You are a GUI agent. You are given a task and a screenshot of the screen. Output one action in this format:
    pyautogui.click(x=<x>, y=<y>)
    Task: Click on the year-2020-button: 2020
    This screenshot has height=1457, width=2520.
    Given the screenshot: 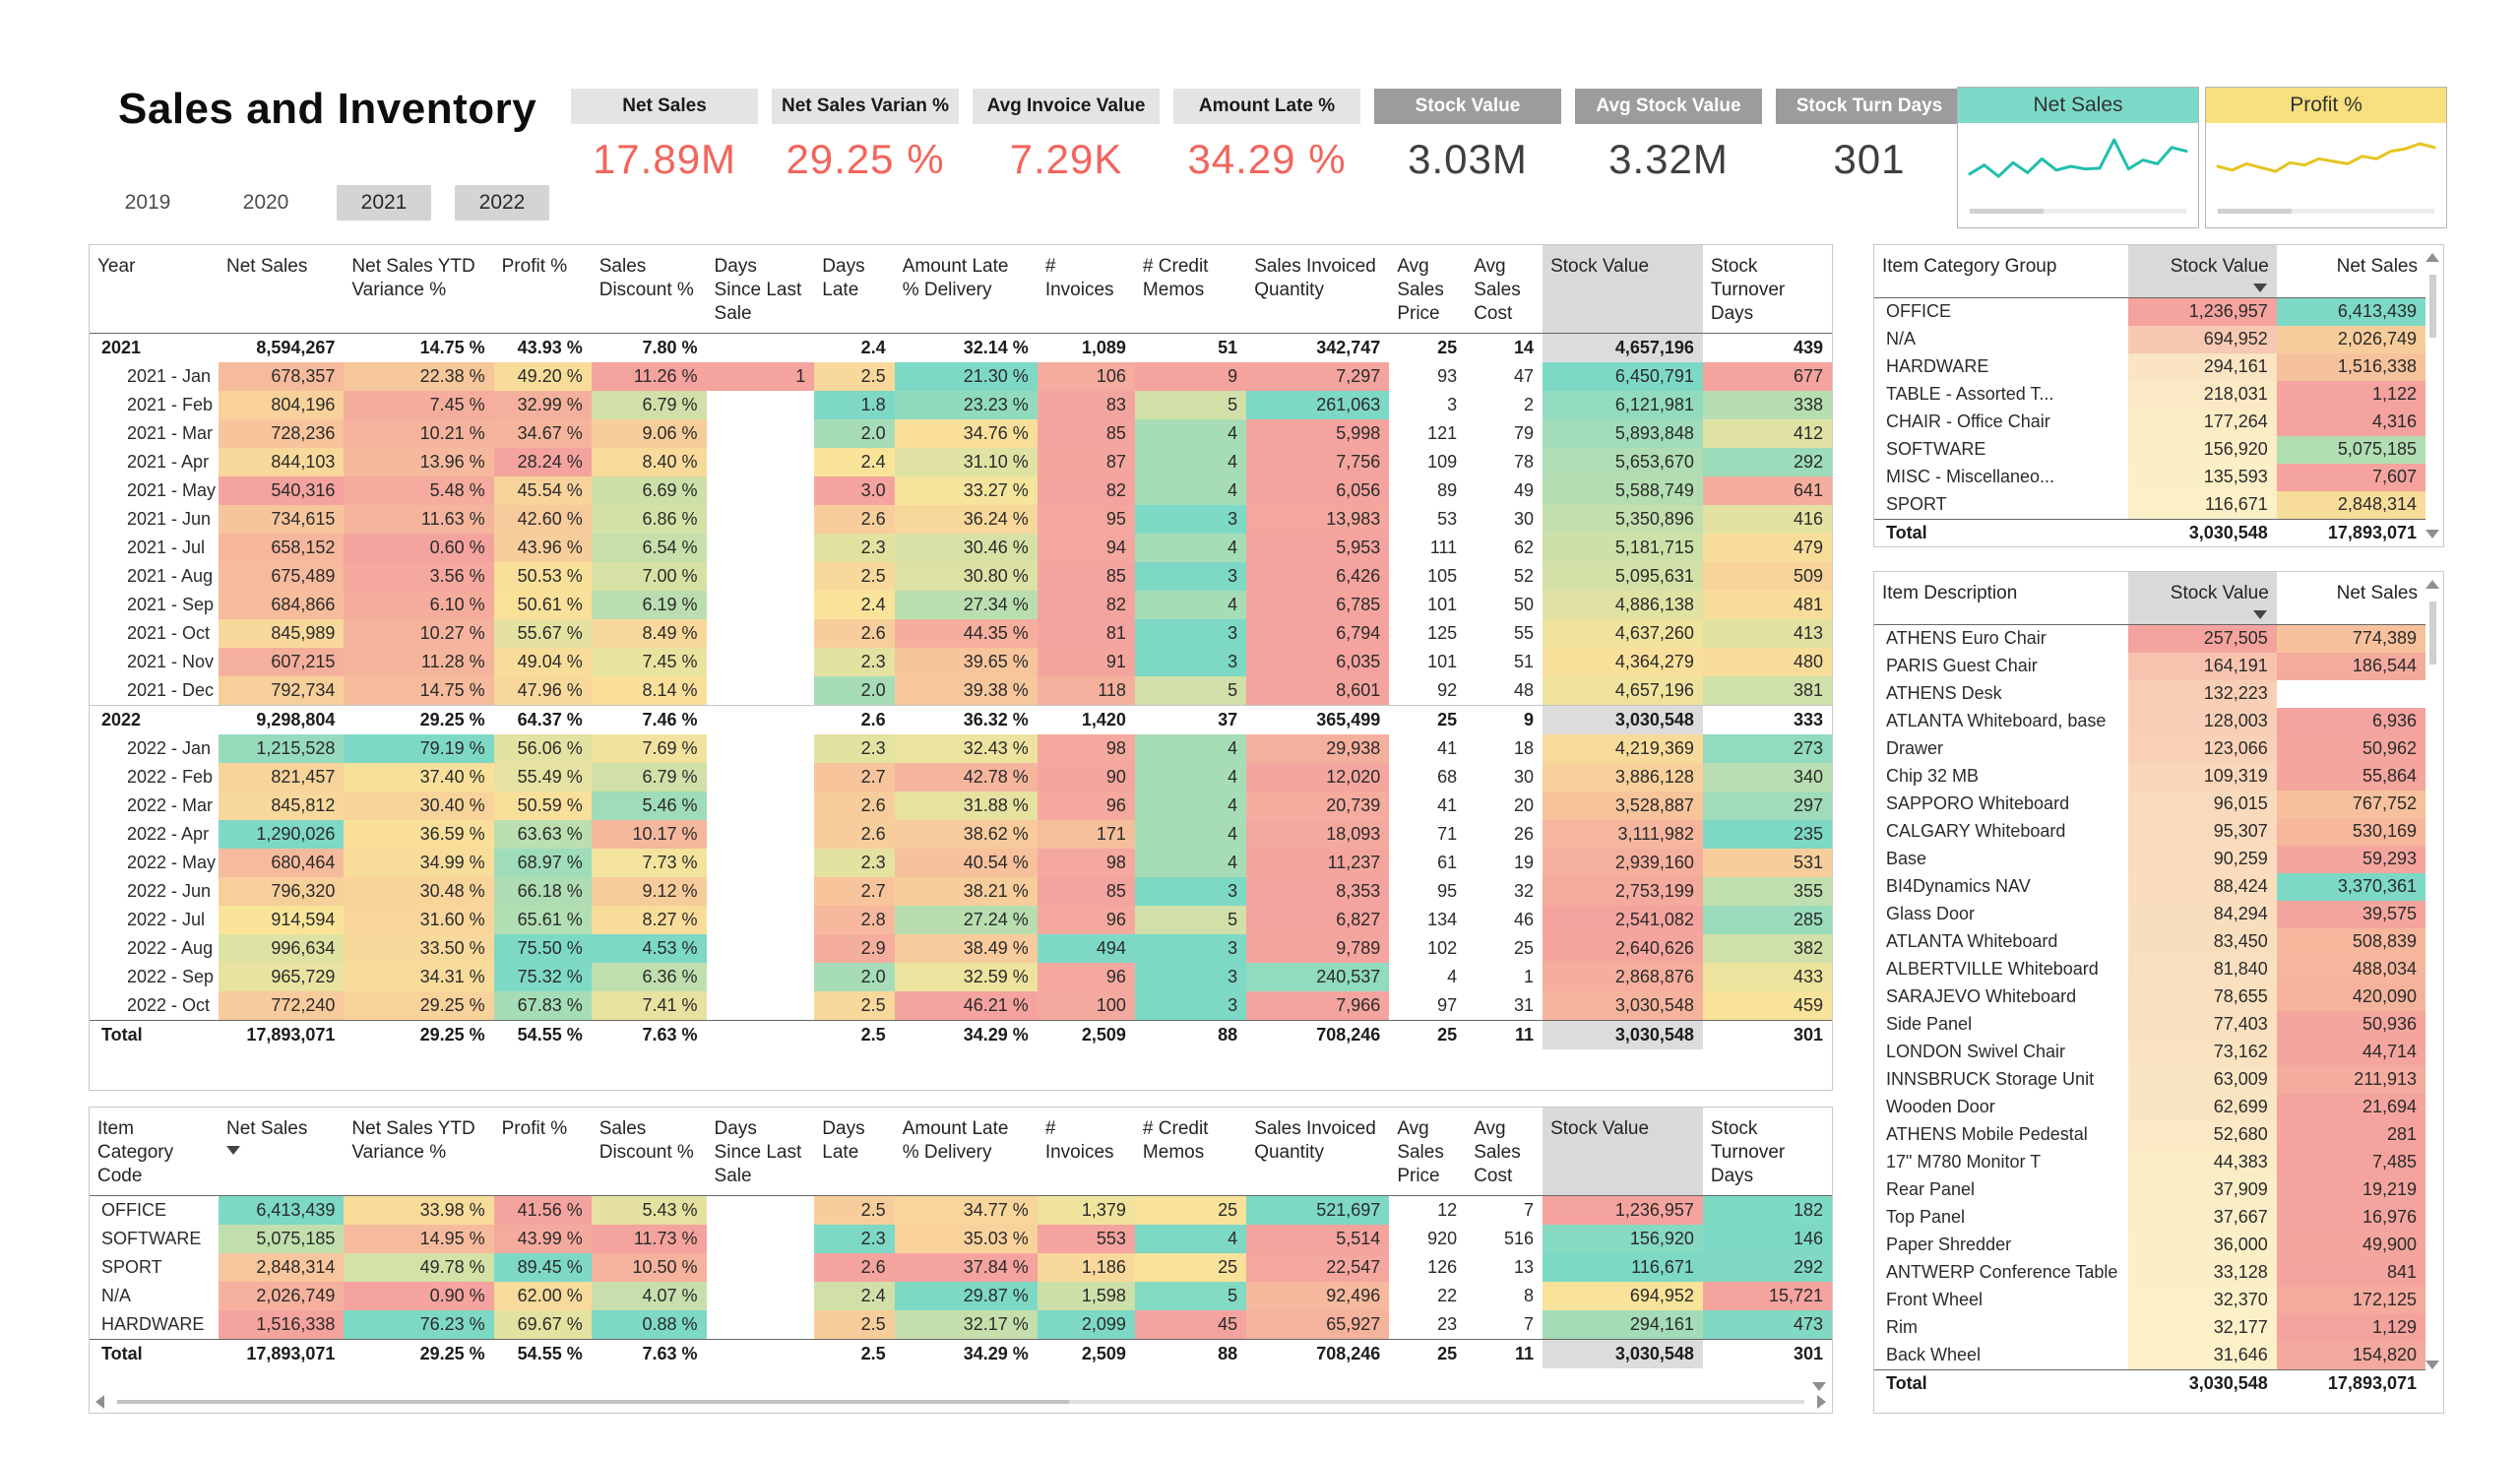 What is the action you would take?
    pyautogui.click(x=265, y=202)
    